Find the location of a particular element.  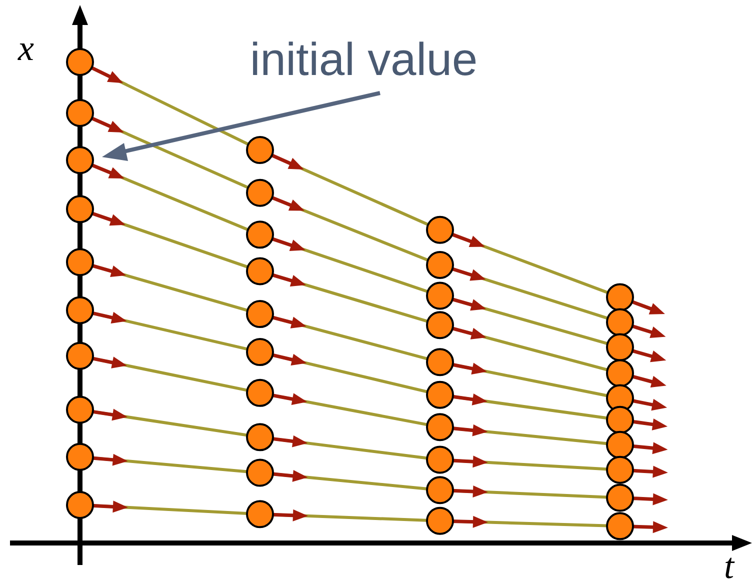

y-axis-title: x is located at coordinates (25, 48).